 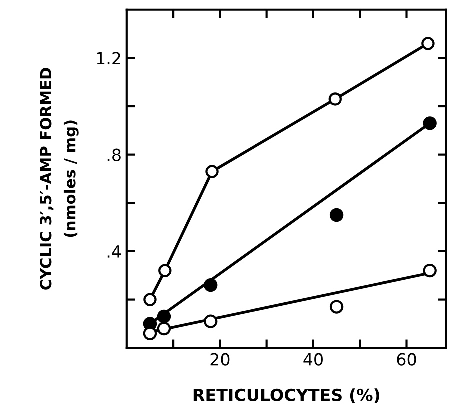 I want to click on y-tick-label: .4, so click(x=115, y=252).